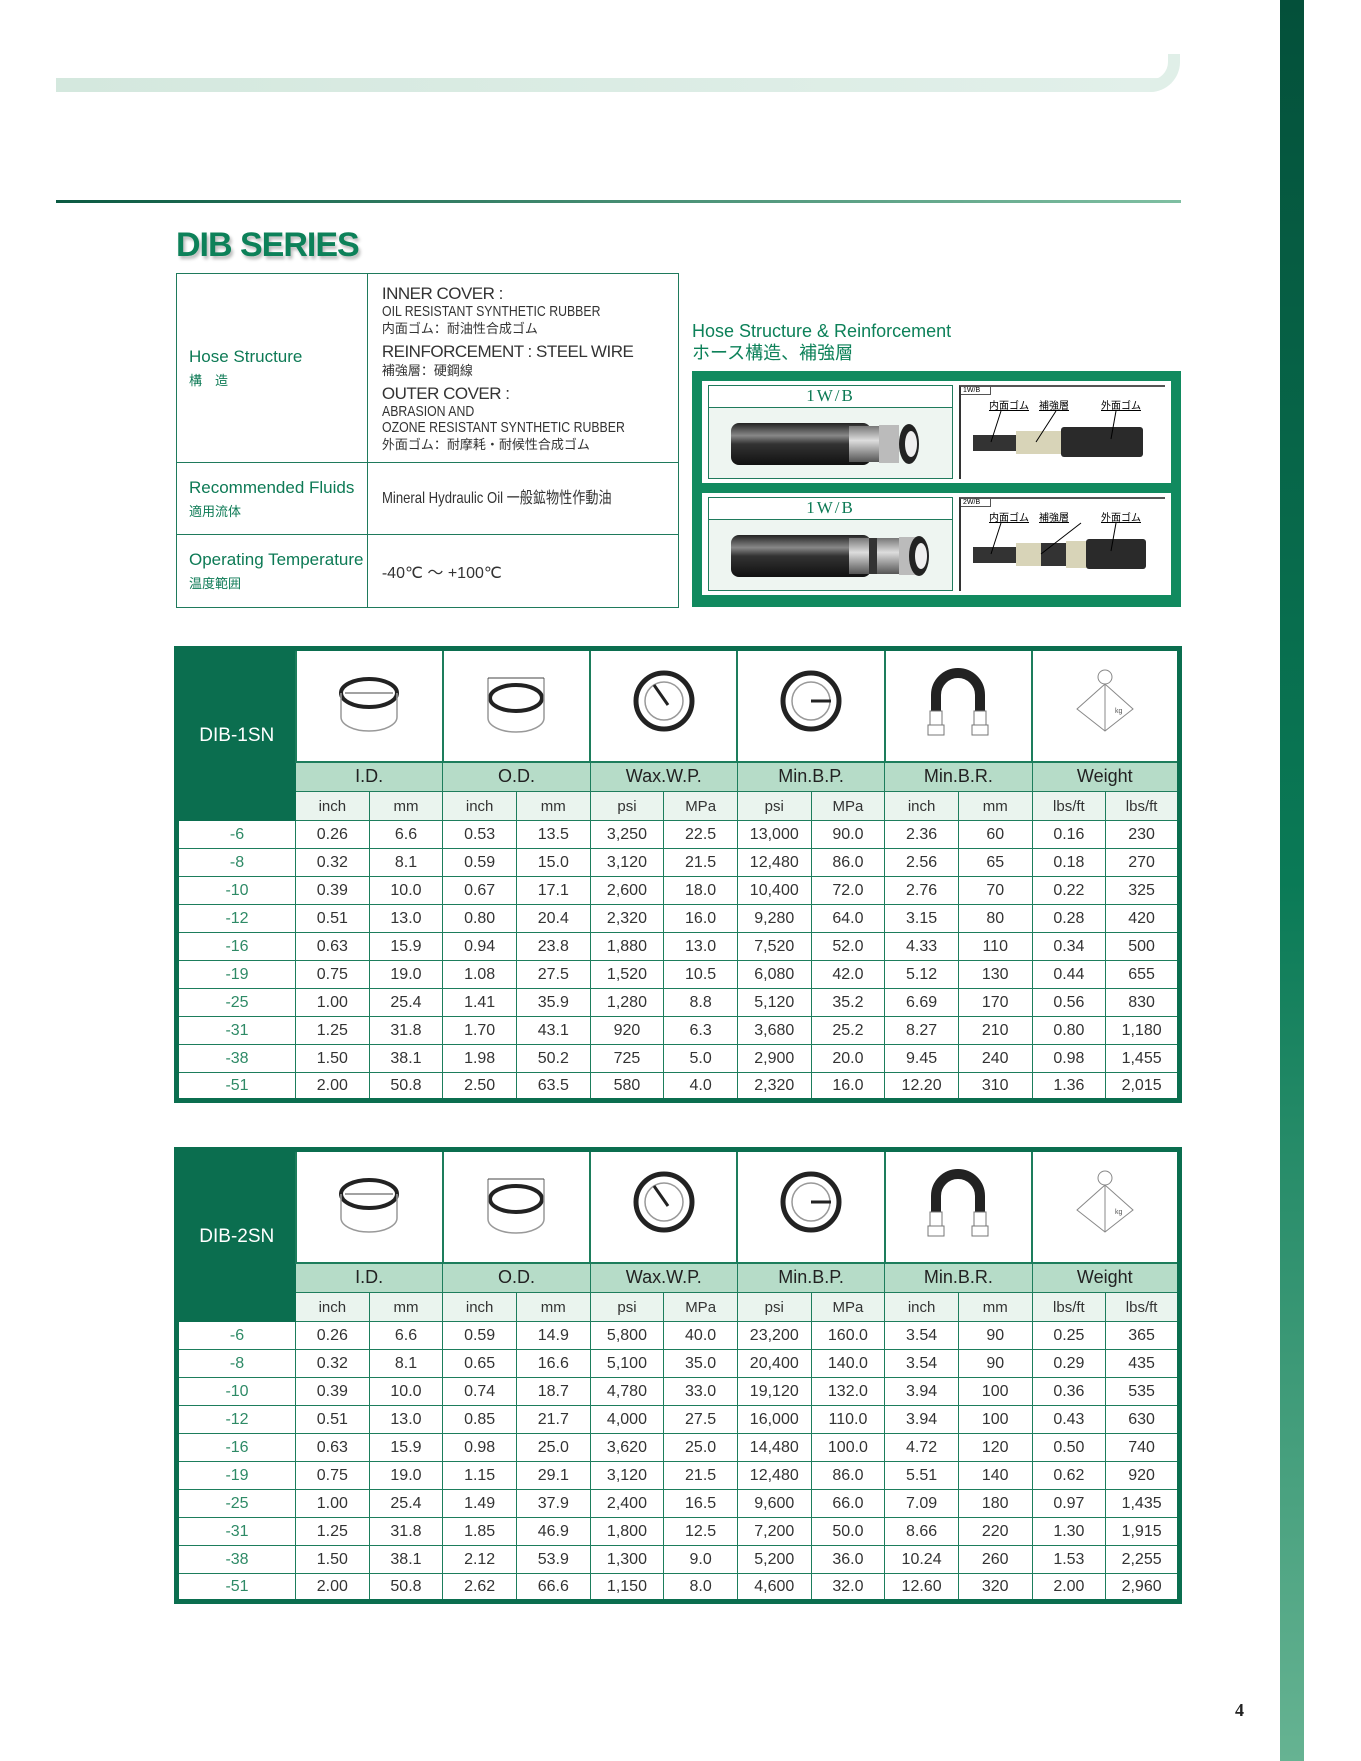 The width and height of the screenshot is (1361, 1761). I want to click on structure-ja: 補強層：硬鋼線, so click(427, 370).